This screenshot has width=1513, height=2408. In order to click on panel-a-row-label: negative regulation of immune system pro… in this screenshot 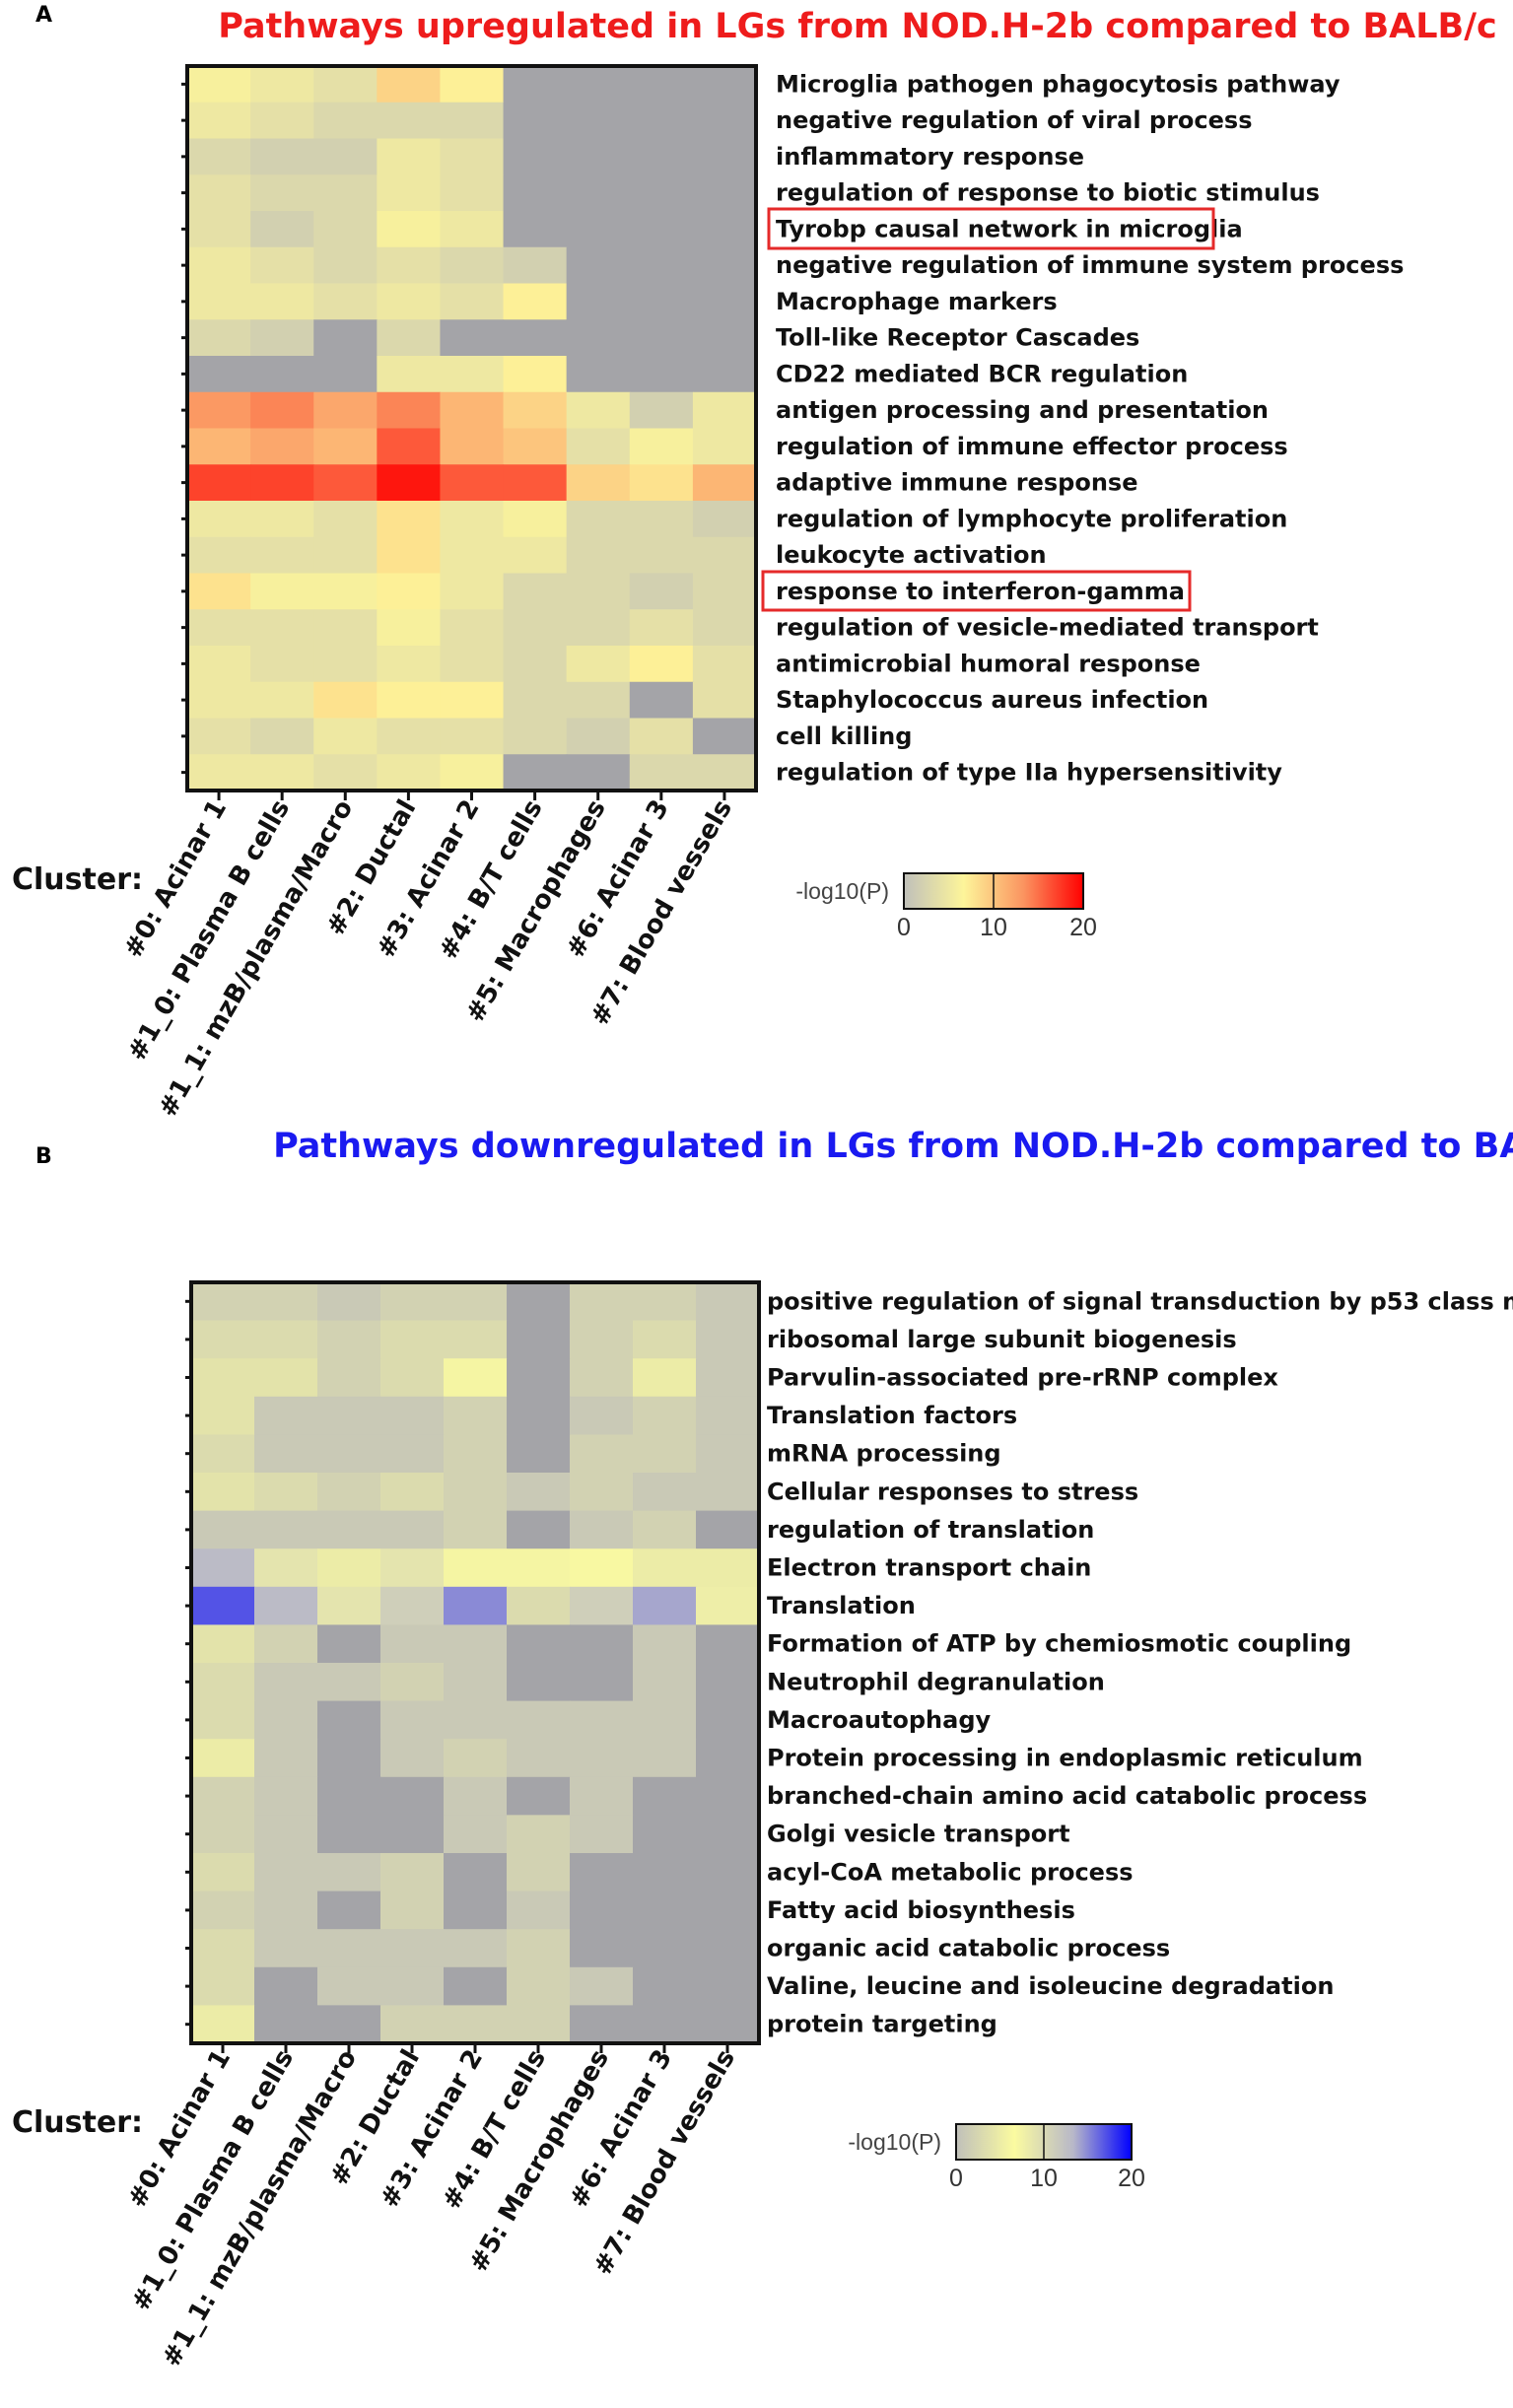, I will do `click(1090, 265)`.